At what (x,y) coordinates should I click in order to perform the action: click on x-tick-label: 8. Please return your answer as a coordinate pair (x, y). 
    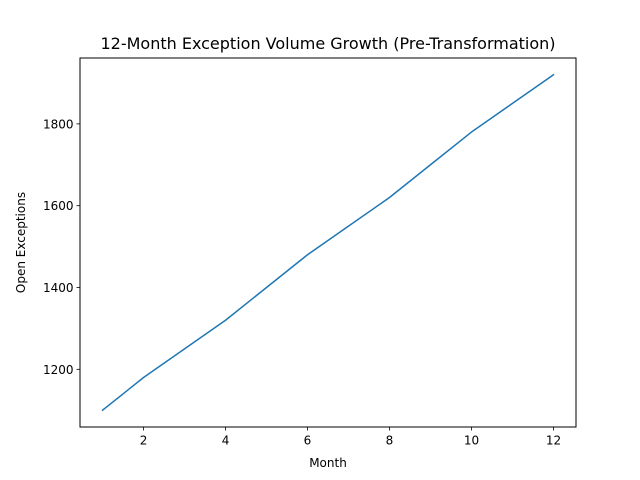
    Looking at the image, I should click on (390, 441).